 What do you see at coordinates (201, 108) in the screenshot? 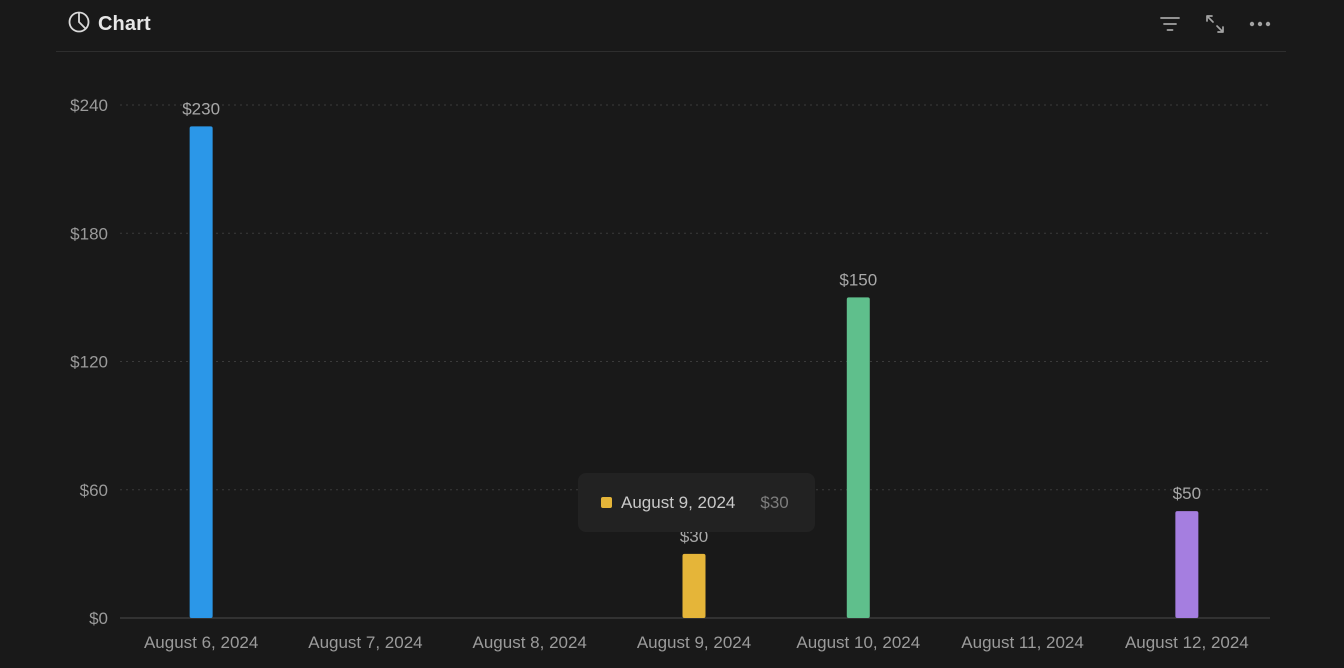
I see `data-label: $230` at bounding box center [201, 108].